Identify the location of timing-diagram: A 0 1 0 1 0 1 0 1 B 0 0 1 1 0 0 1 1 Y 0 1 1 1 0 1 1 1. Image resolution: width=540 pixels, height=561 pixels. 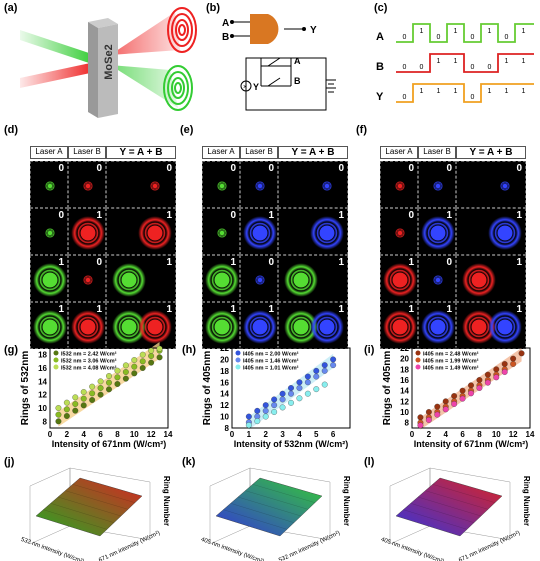
(455, 63).